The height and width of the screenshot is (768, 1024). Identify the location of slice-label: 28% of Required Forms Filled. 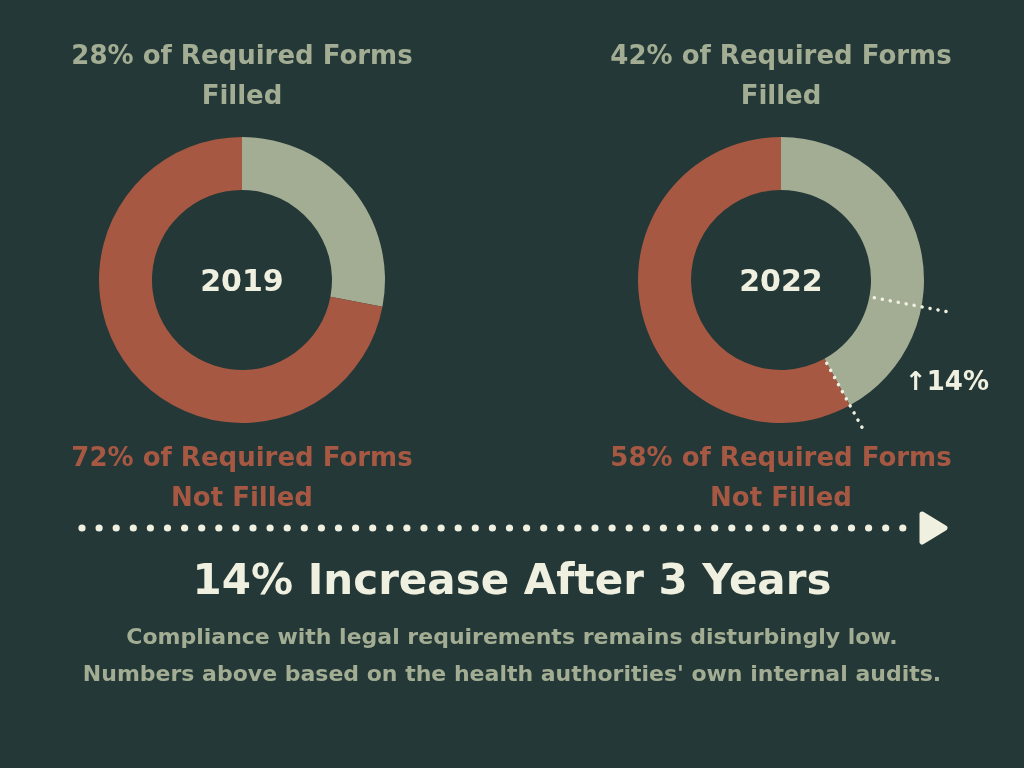
(242, 75).